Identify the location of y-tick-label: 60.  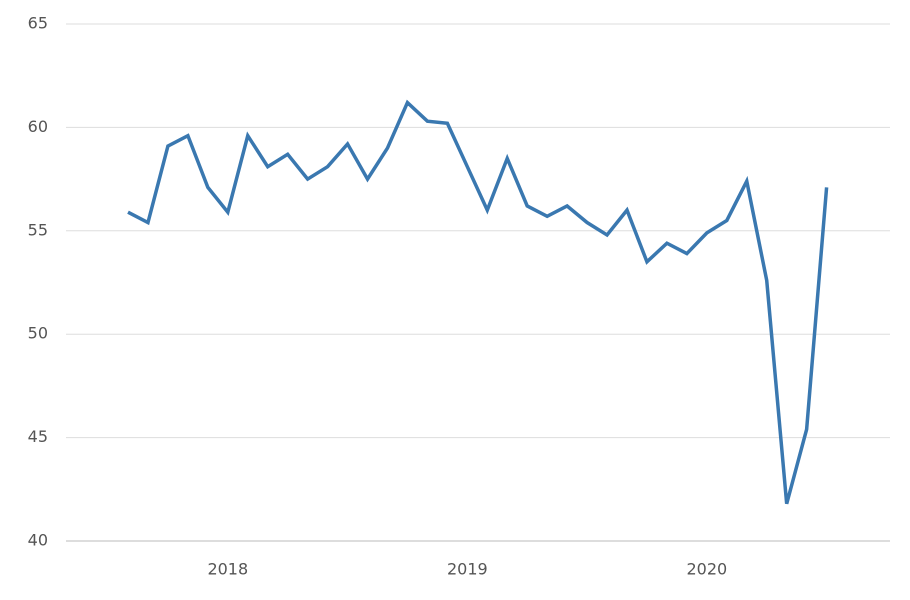
(38, 126).